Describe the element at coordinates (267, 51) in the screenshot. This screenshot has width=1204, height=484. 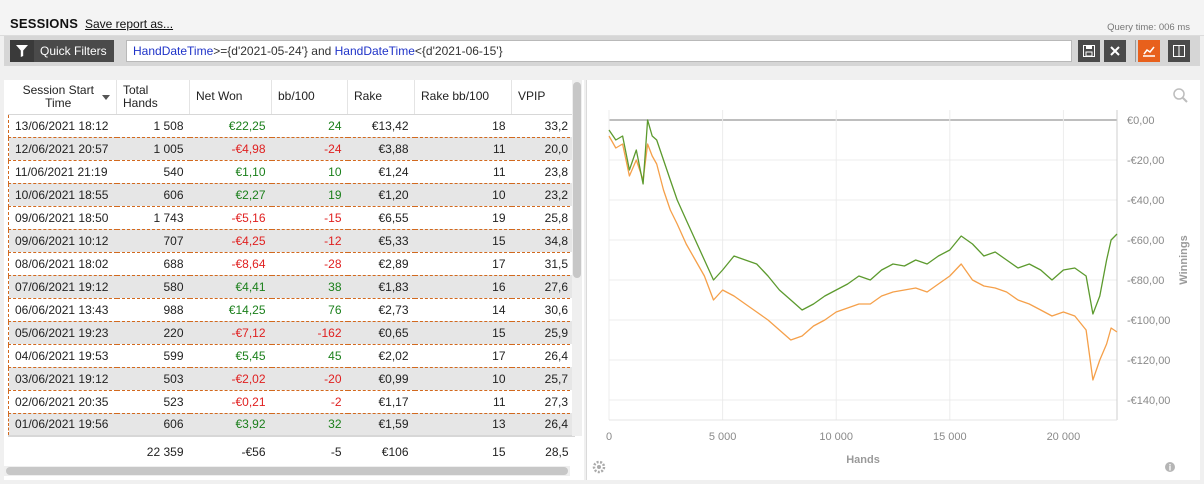
I see `filter-value-1: {d'2021-05-24'}` at that location.